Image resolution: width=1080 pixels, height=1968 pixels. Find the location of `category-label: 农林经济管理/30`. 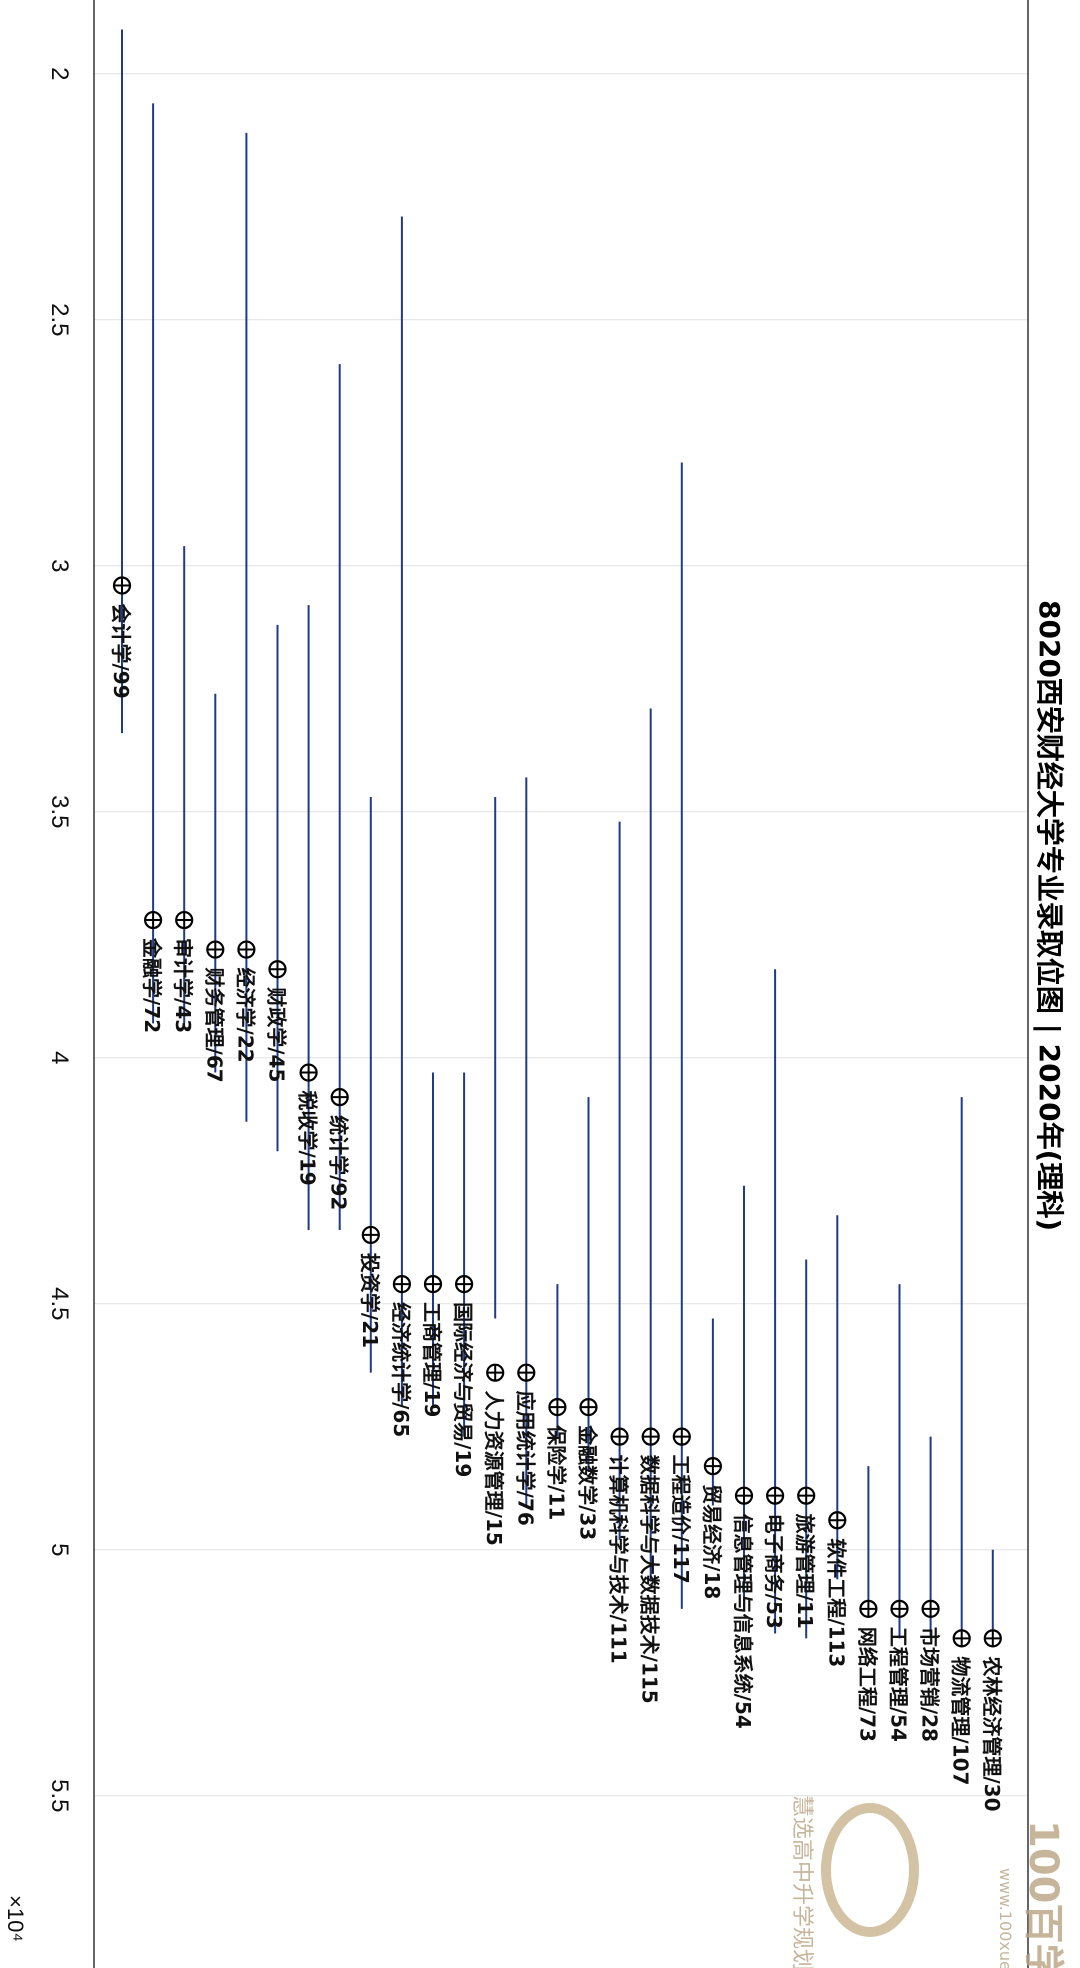

category-label: 农林经济管理/30 is located at coordinates (992, 1733).